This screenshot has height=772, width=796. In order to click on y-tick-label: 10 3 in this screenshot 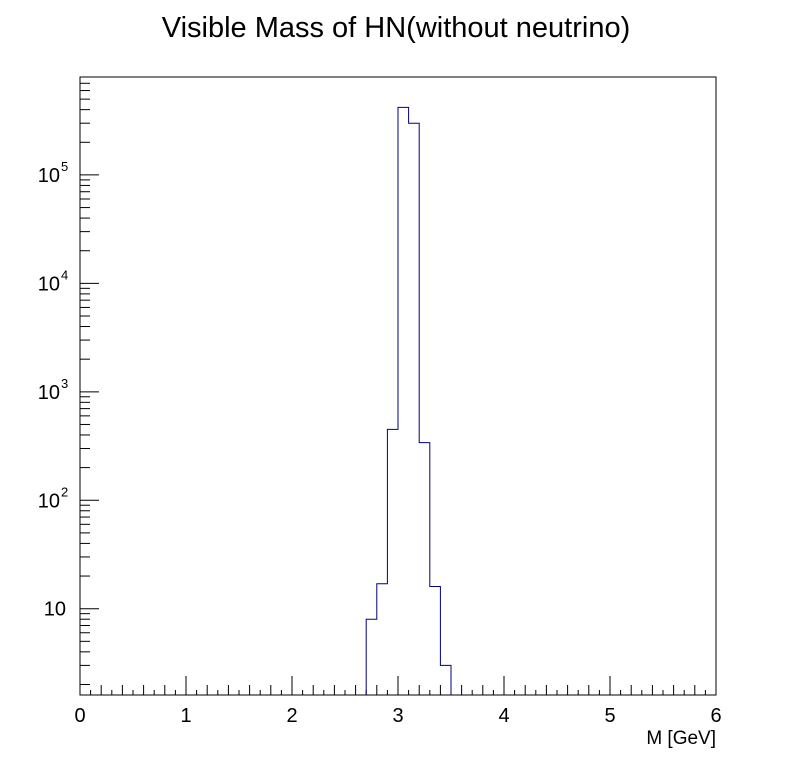, I will do `click(53, 390)`.